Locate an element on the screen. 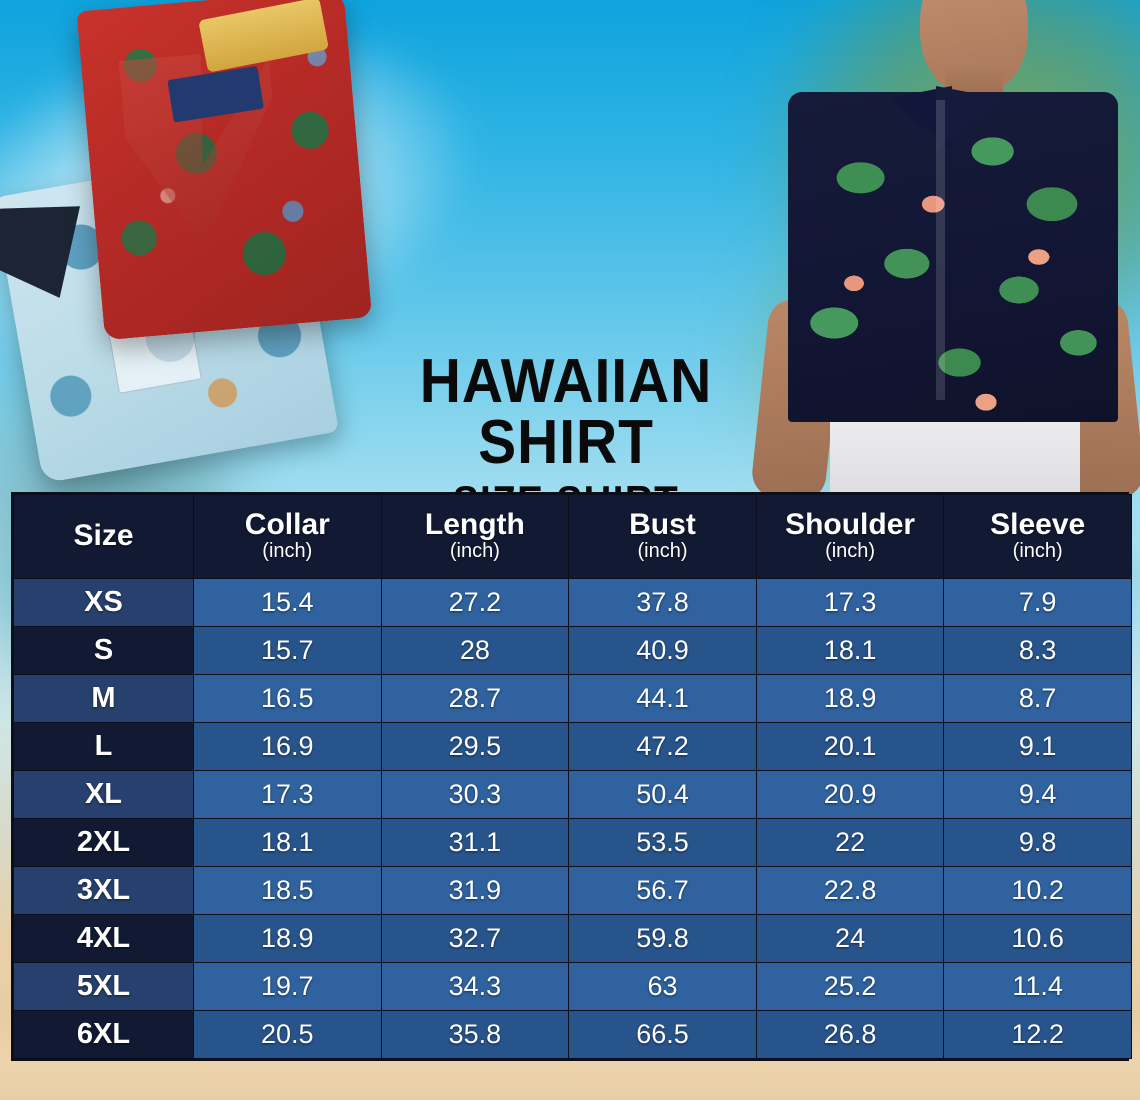 Image resolution: width=1140 pixels, height=1100 pixels. measurement-cell-bust: 63 is located at coordinates (662, 986).